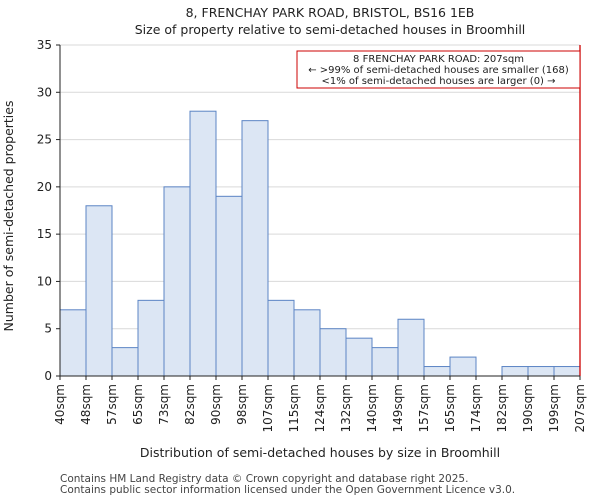 Image resolution: width=600 pixels, height=500 pixels. What do you see at coordinates (372, 408) in the screenshot?
I see `x-tick-label: 140sqm` at bounding box center [372, 408].